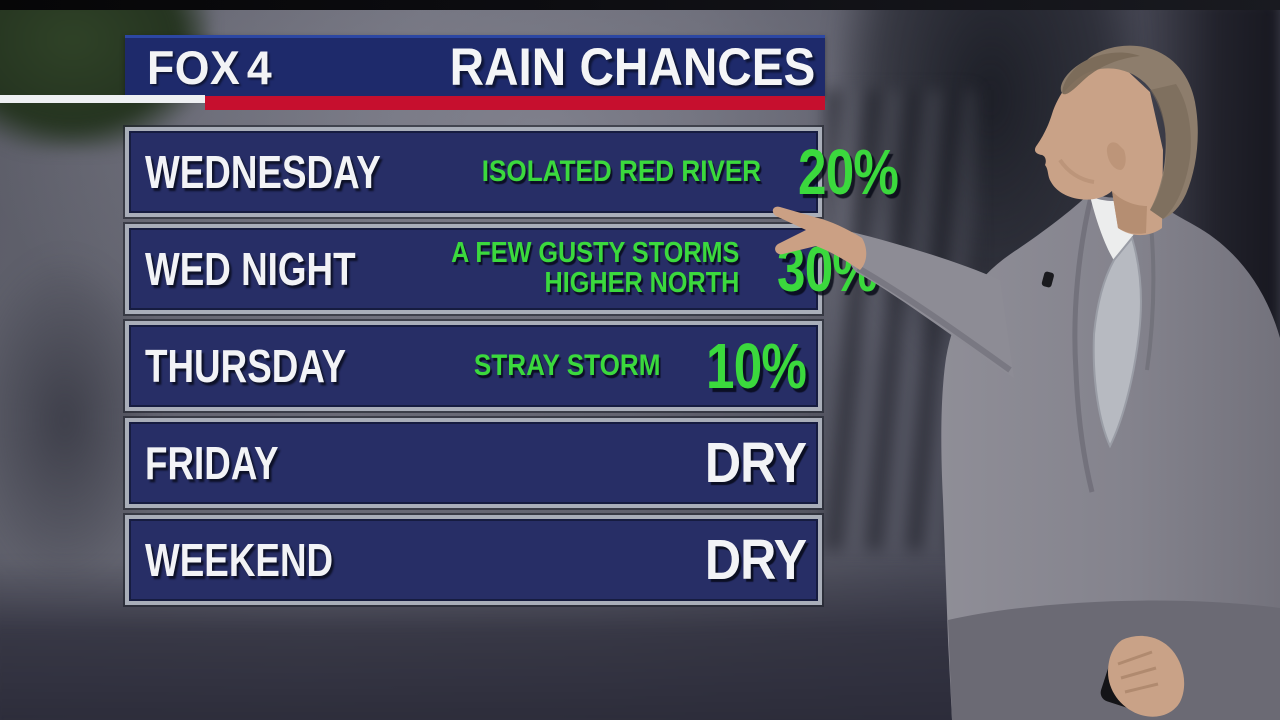  Describe the element at coordinates (1129, 212) in the screenshot. I see `presenter-neck-shadow` at that location.